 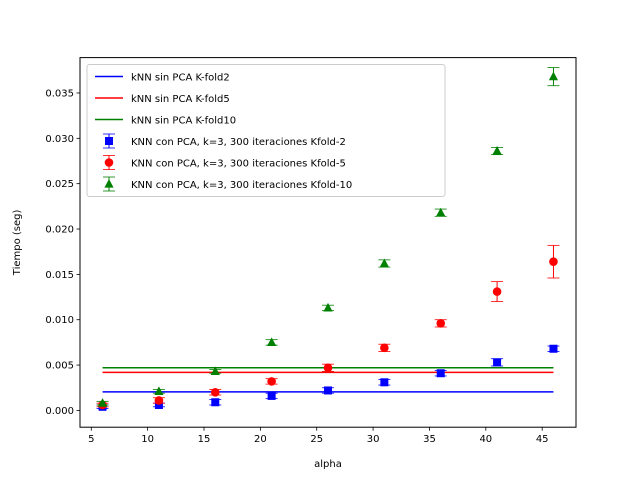 I want to click on x-tick-label: 5, so click(x=91, y=439).